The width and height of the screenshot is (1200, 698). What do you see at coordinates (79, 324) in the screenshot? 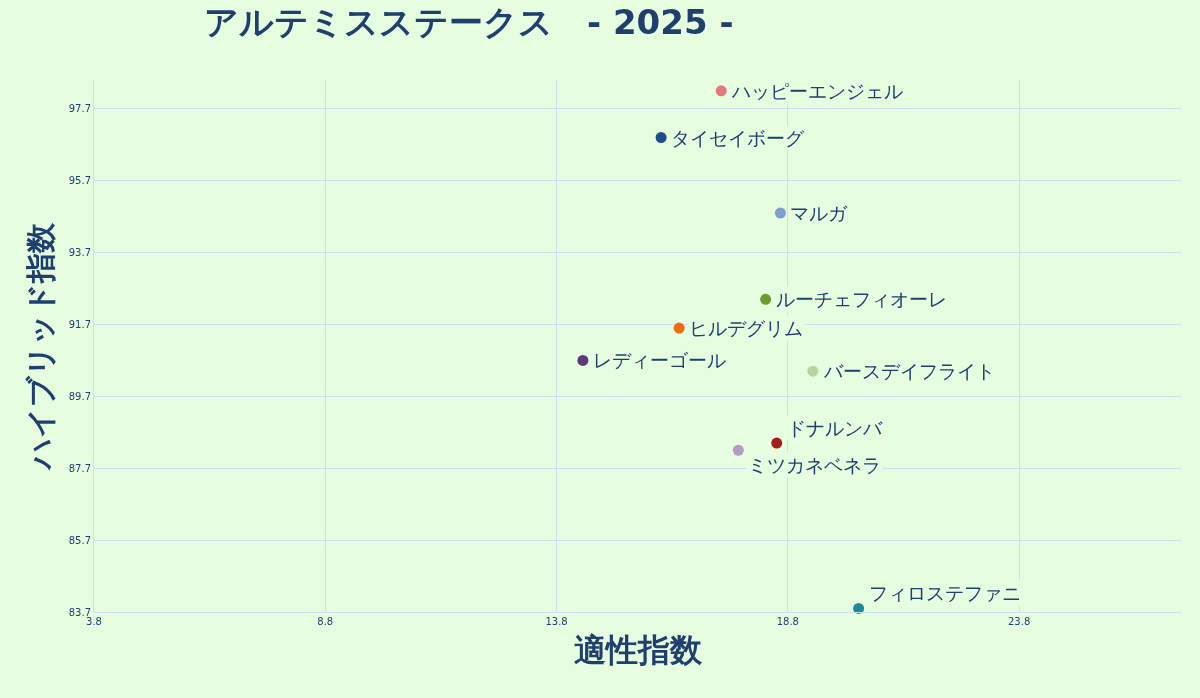
I see `y-tick-label: 91.7` at bounding box center [79, 324].